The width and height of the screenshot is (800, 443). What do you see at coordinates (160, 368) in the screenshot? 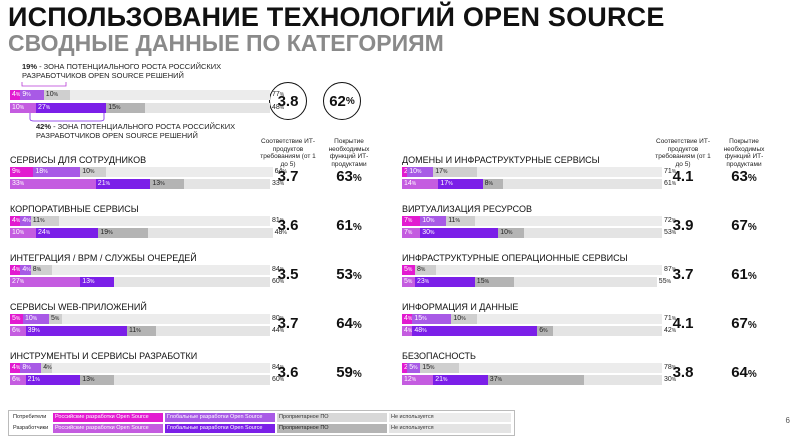
I see `category-5-users-bar-seg-notused` at bounding box center [160, 368].